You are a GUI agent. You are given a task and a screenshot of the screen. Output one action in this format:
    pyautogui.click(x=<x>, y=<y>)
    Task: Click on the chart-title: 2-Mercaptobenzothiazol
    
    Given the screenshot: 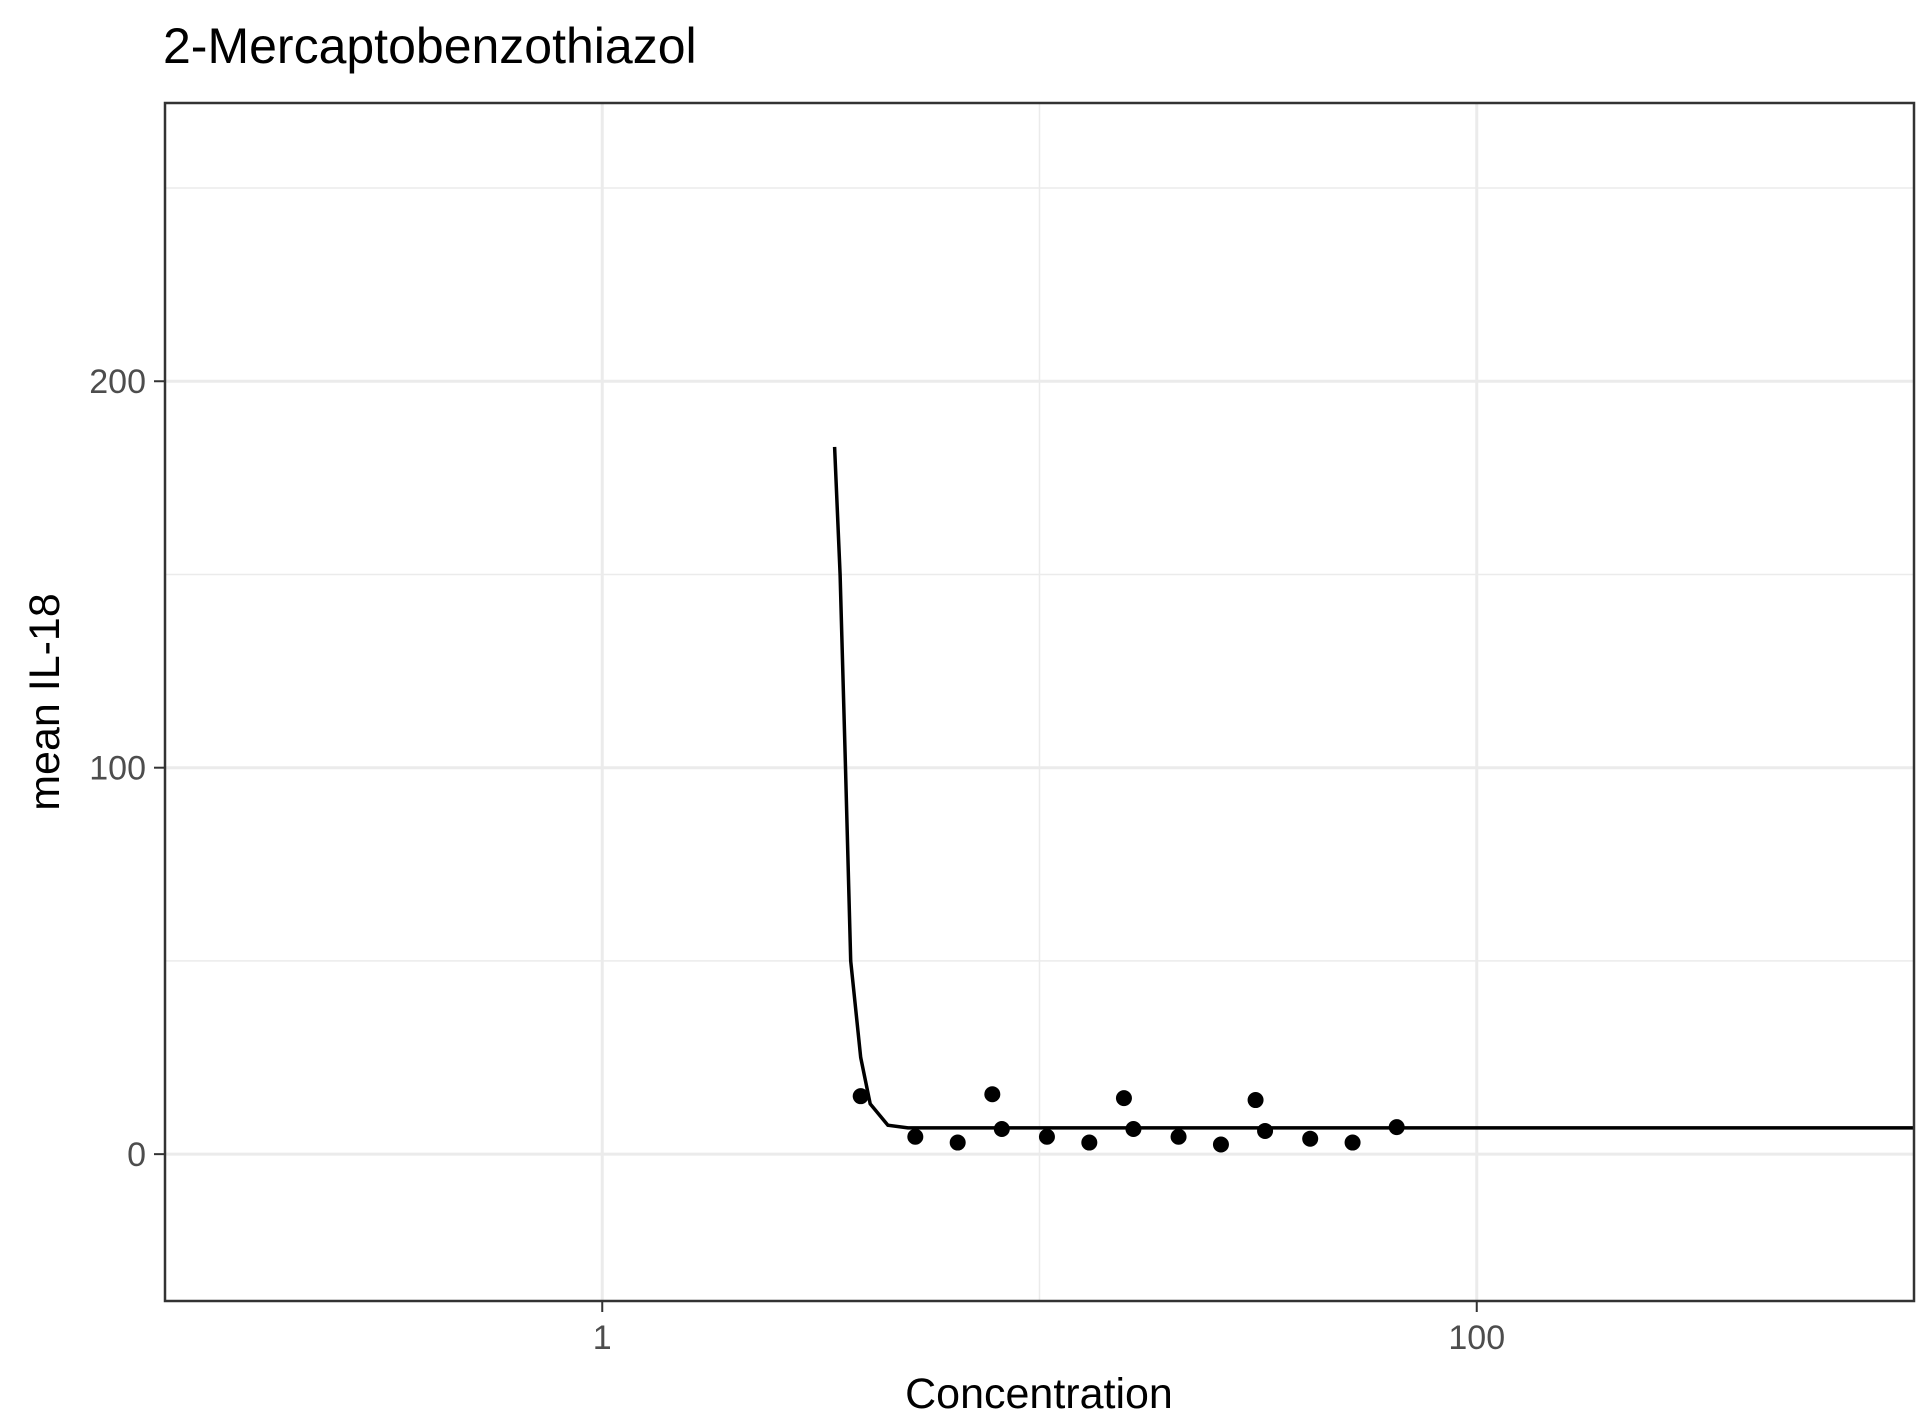 What is the action you would take?
    pyautogui.click(x=430, y=46)
    